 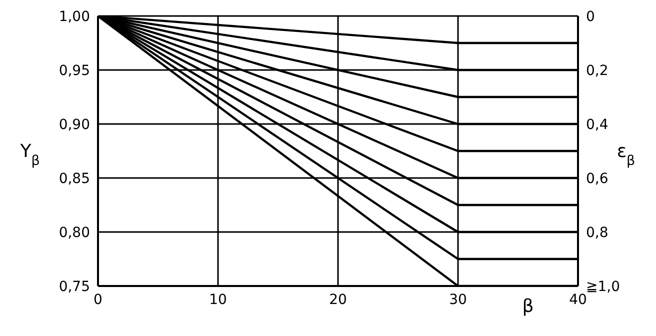 I want to click on y2-tick-label: 0,6, so click(x=597, y=178).